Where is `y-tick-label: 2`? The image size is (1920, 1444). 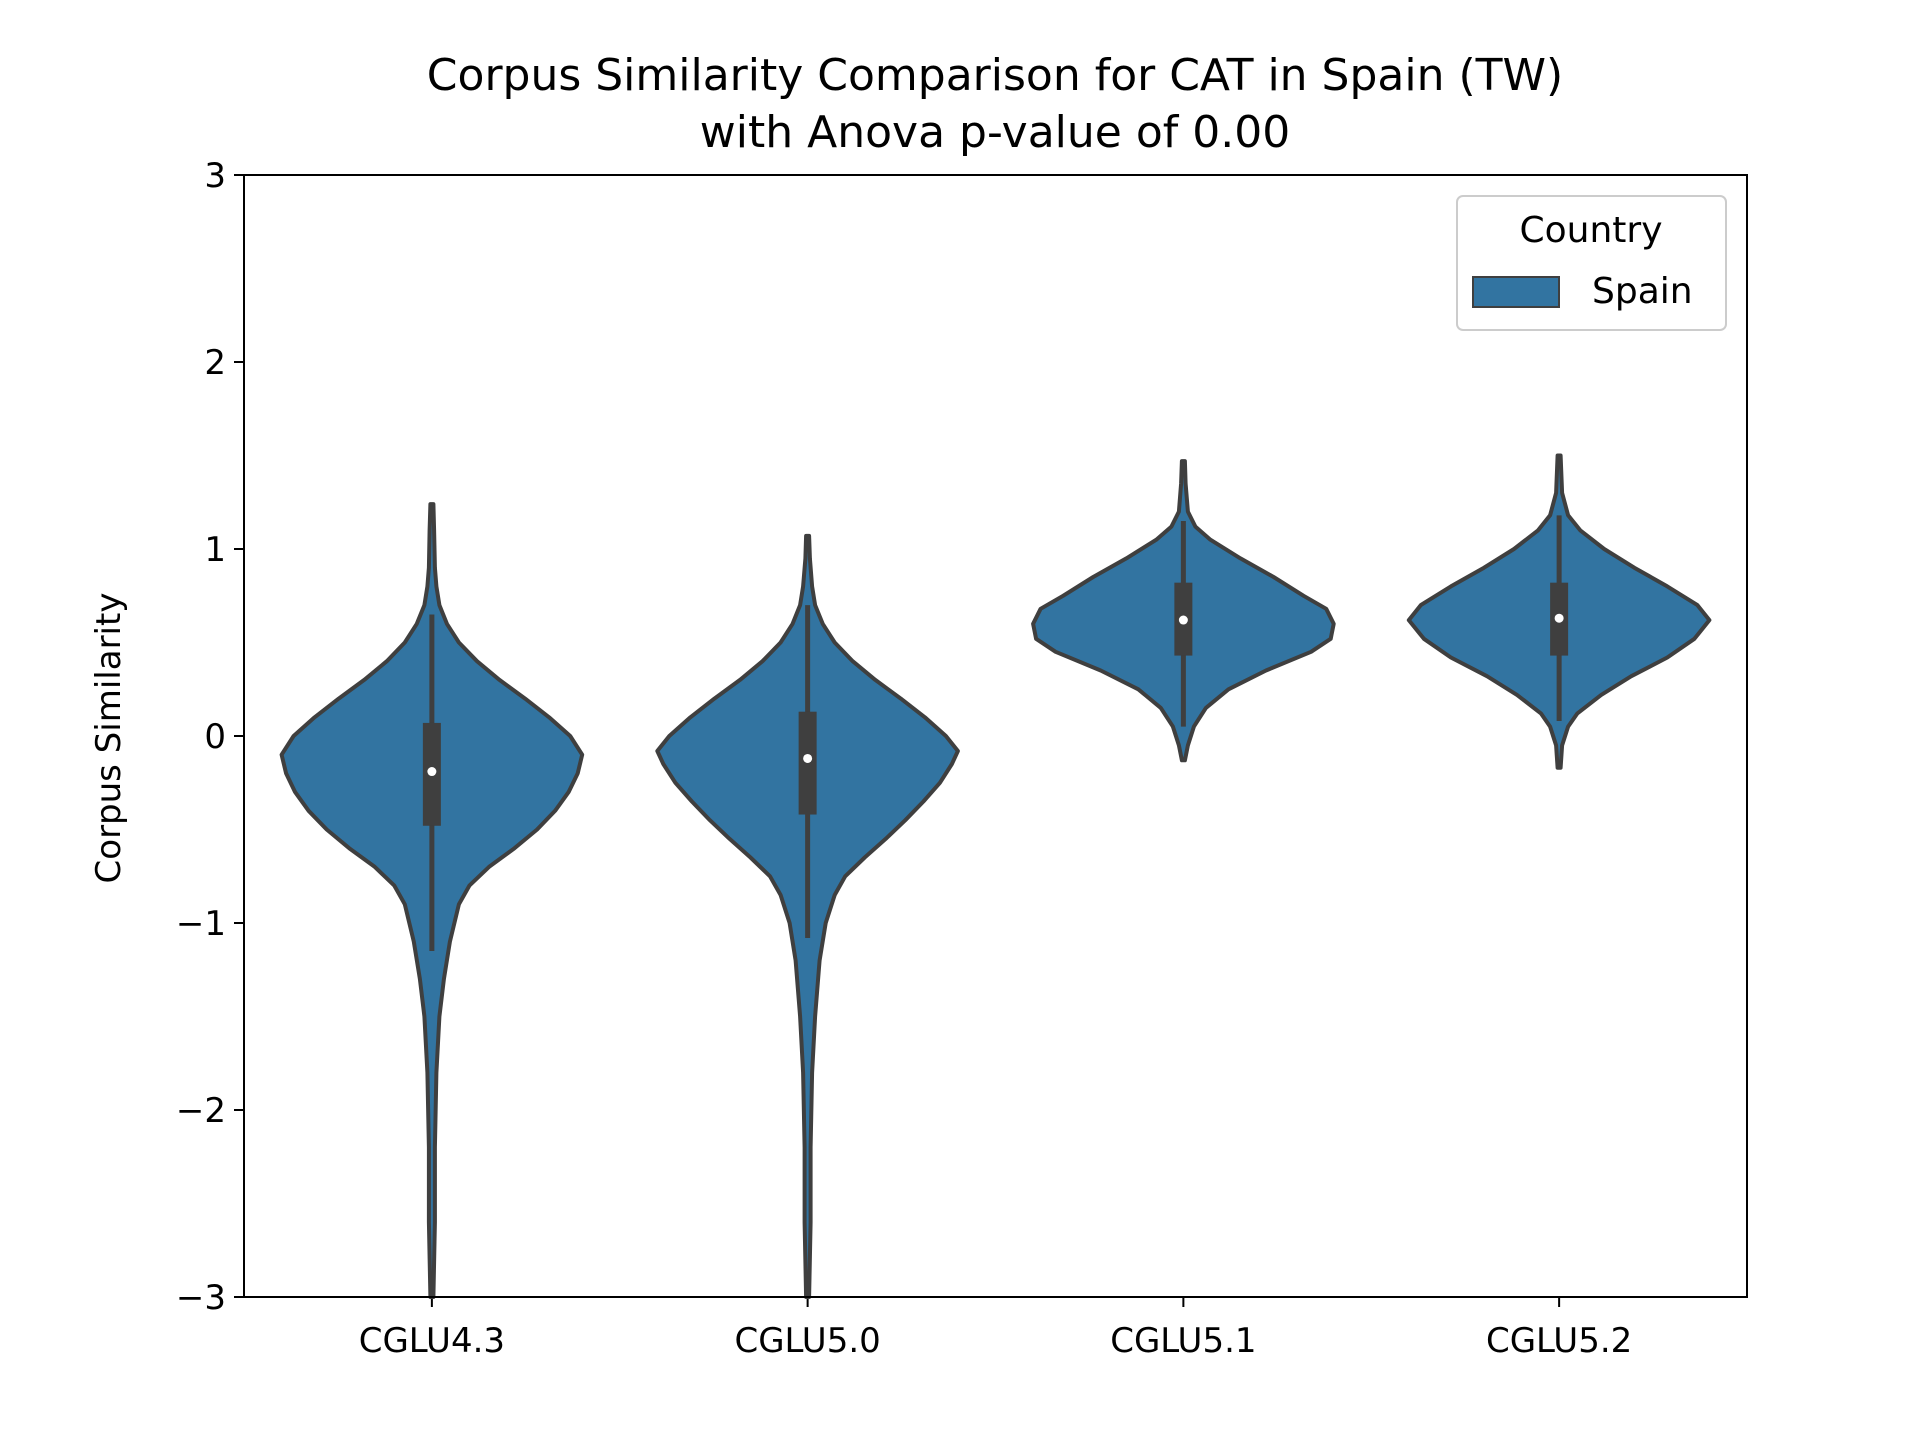
y-tick-label: 2 is located at coordinates (215, 363).